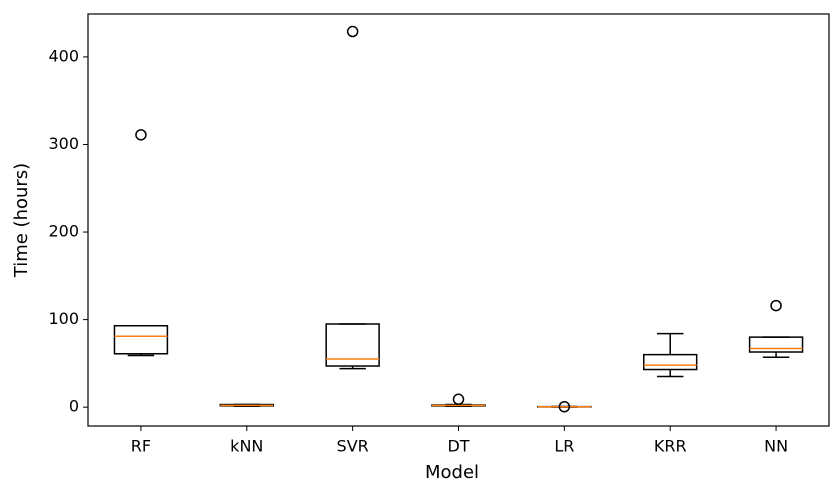 This screenshot has height=502, width=830. Describe the element at coordinates (452, 472) in the screenshot. I see `x-axis-label: Model` at that location.